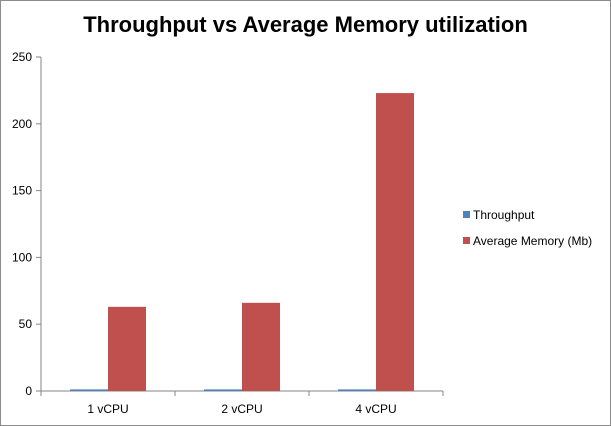 The image size is (611, 426). What do you see at coordinates (532, 241) in the screenshot?
I see `legend-label: Average Memory (Mb)` at bounding box center [532, 241].